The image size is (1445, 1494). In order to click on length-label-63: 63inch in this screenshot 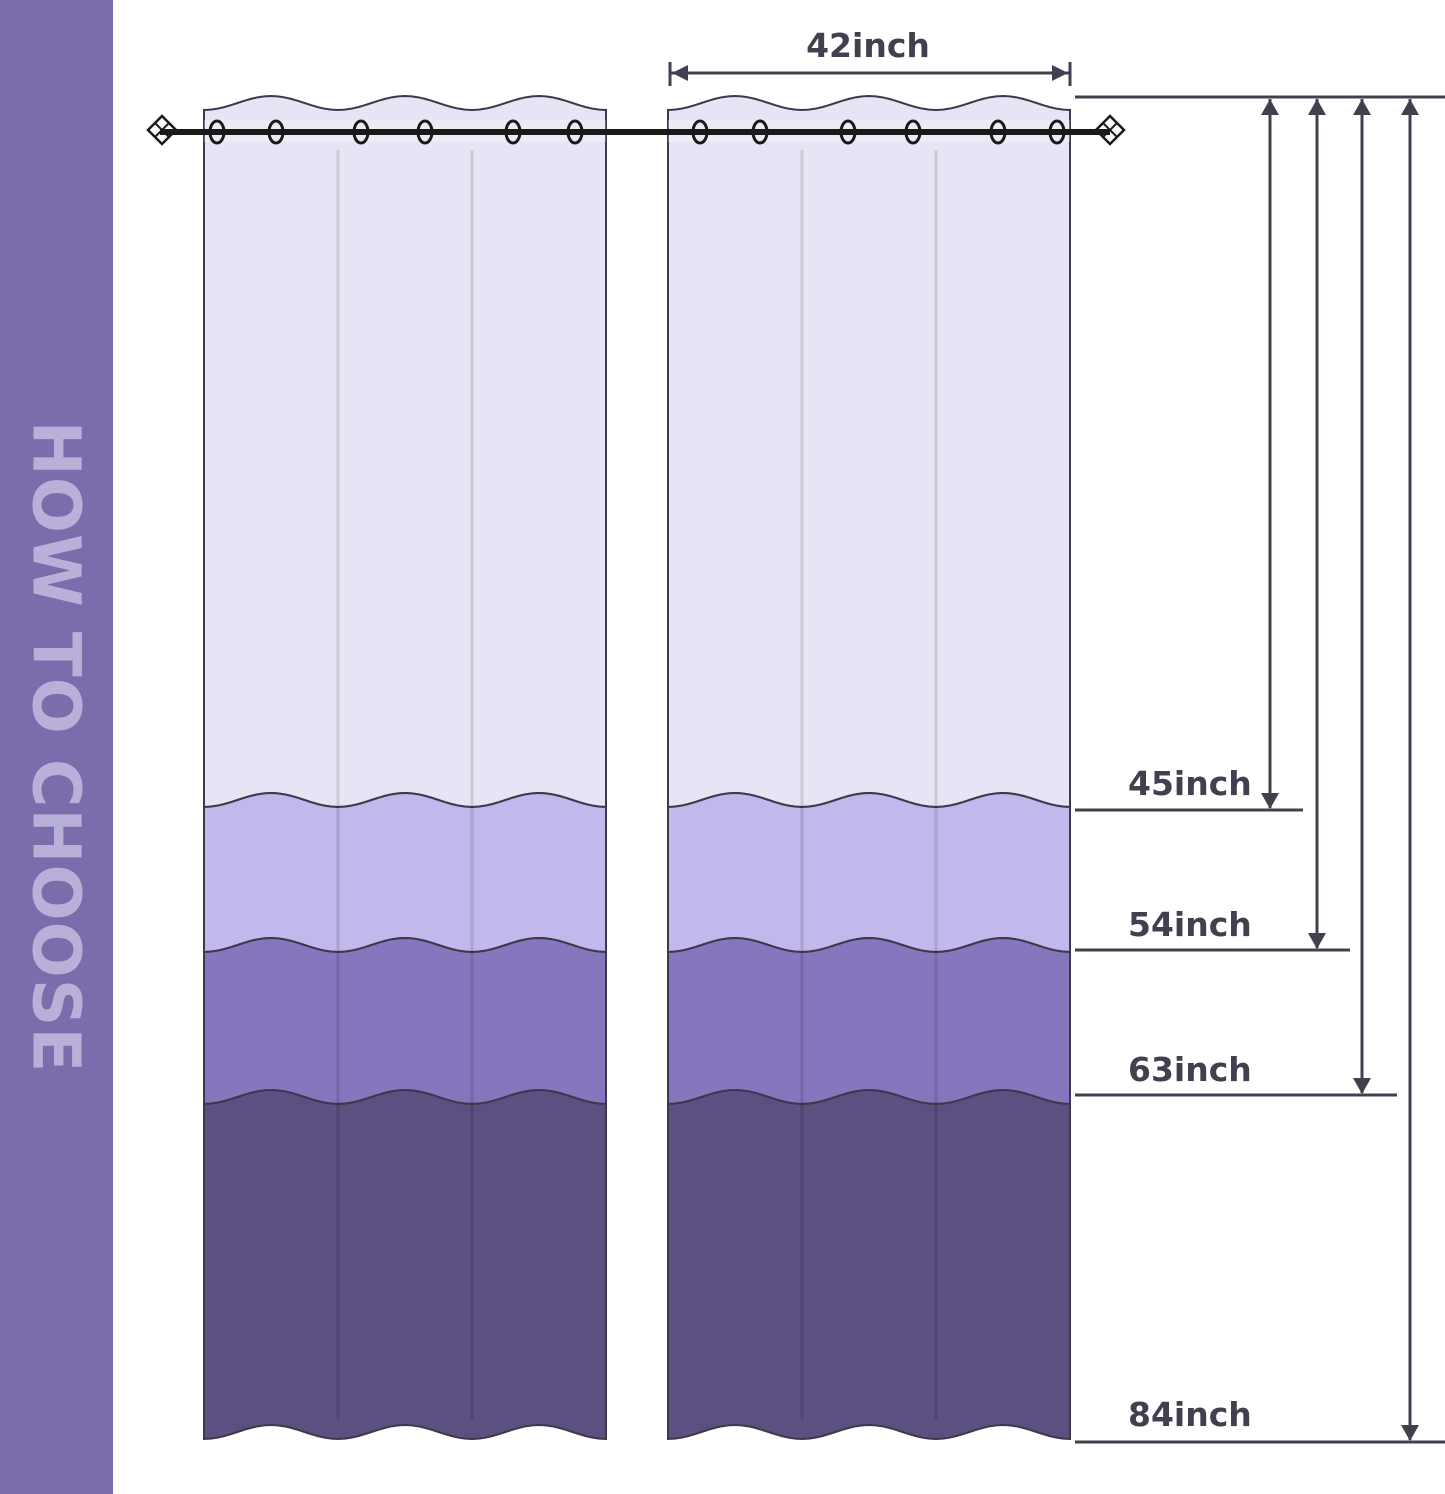, I will do `click(1190, 1069)`.